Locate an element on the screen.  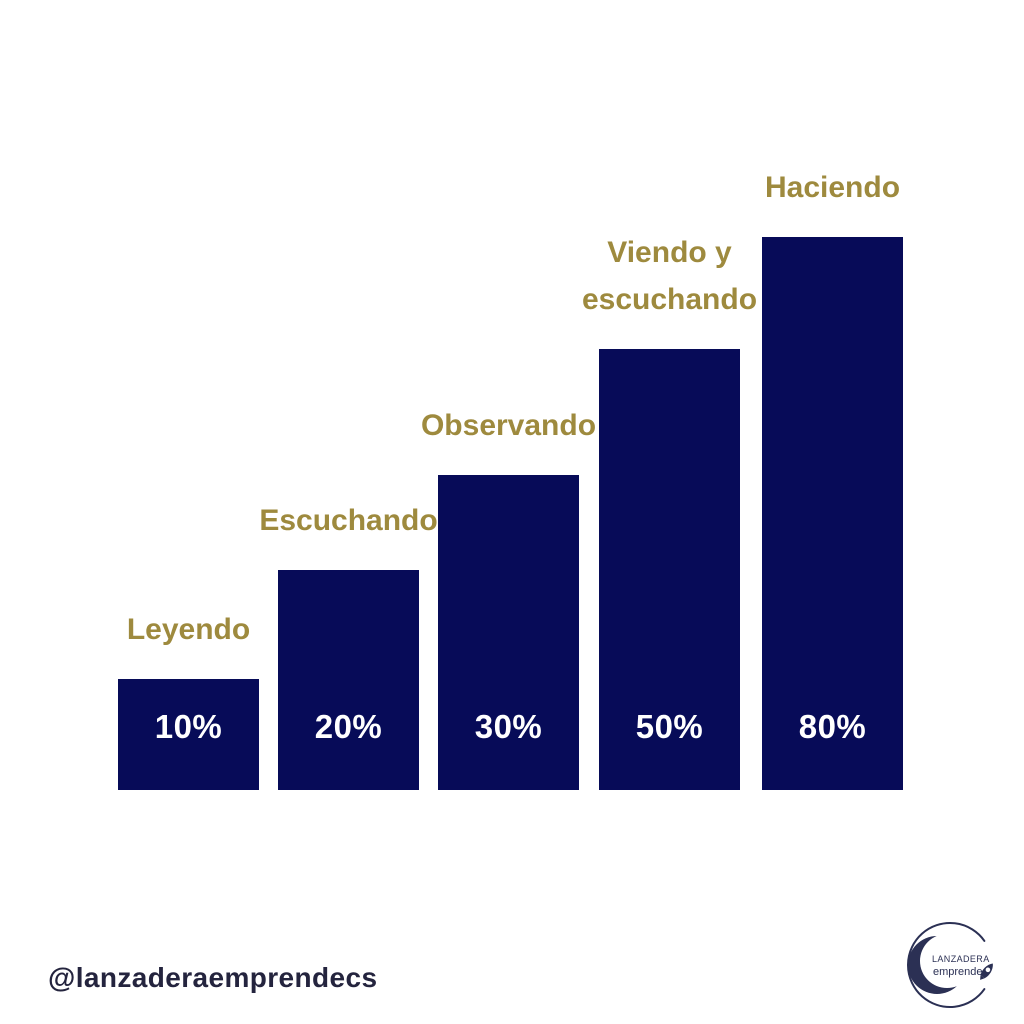
category-label: Observando is located at coordinates (508, 425).